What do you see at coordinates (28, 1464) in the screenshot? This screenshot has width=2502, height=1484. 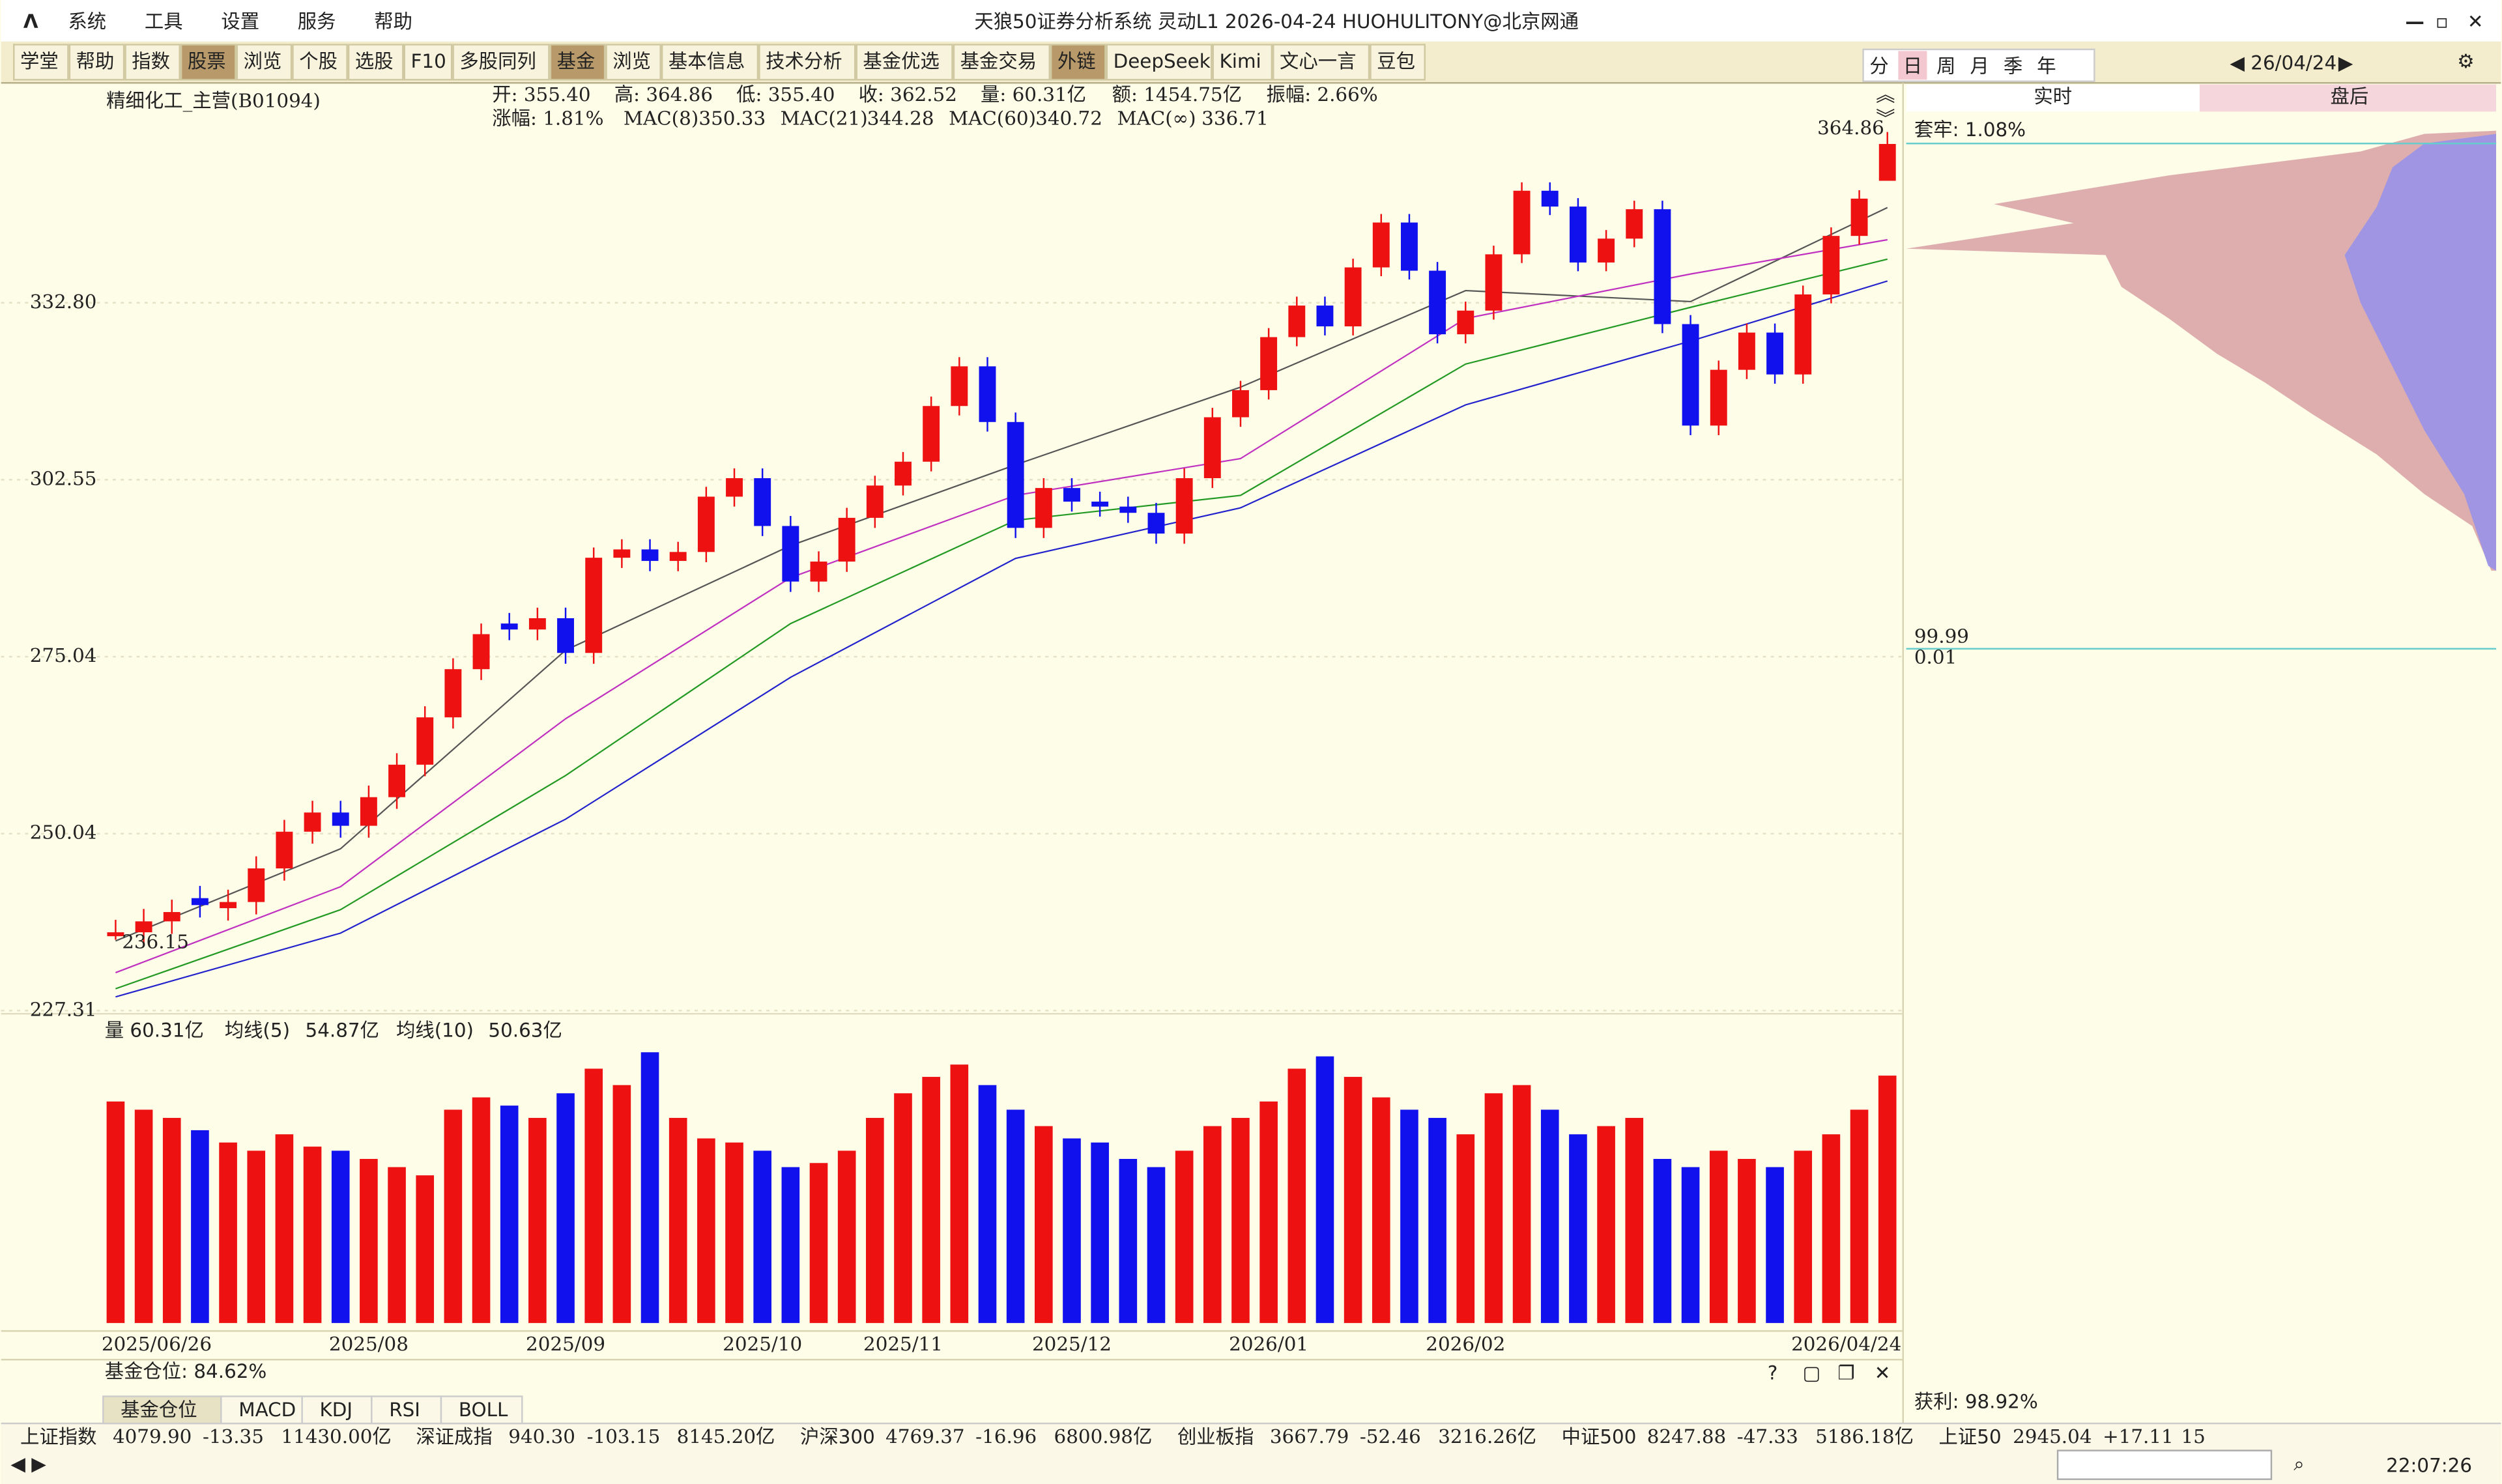 I see `ticker-scroll: ◀ ▶` at bounding box center [28, 1464].